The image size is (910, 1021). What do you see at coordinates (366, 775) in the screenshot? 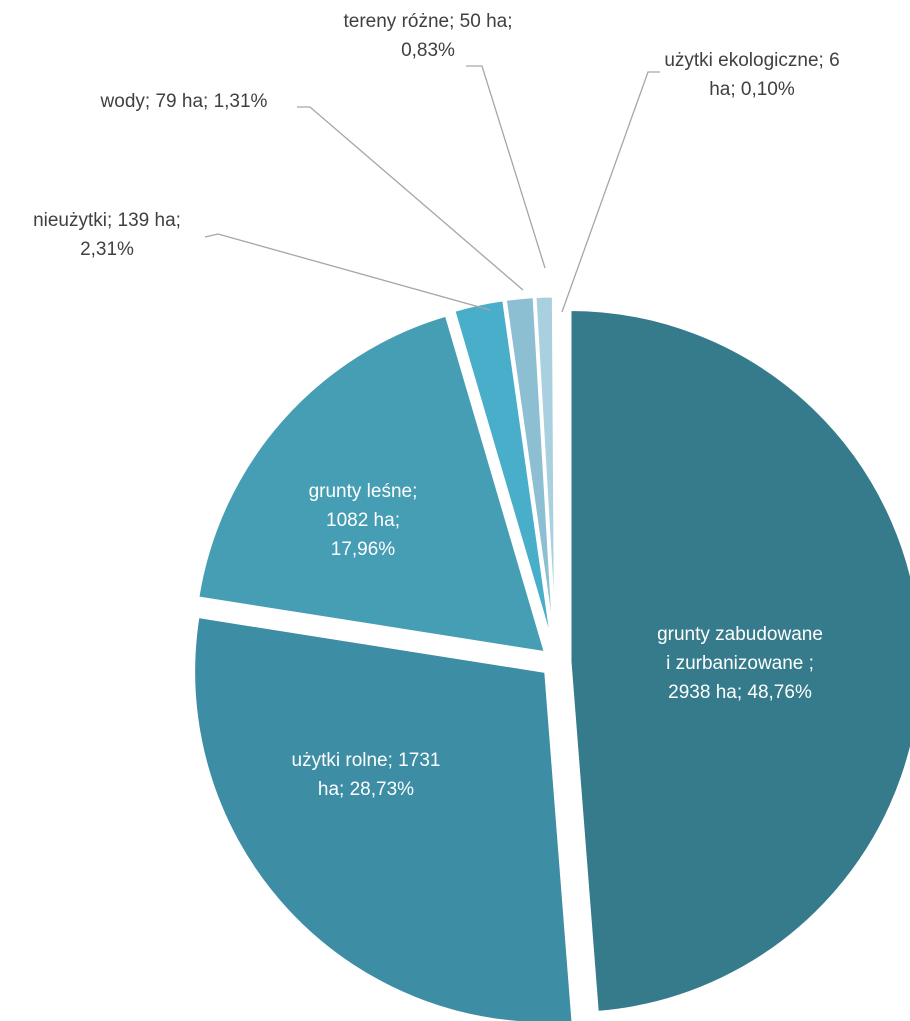
I see `slice-label-1: użytki rolne; 1731 ha; 28,73%` at bounding box center [366, 775].